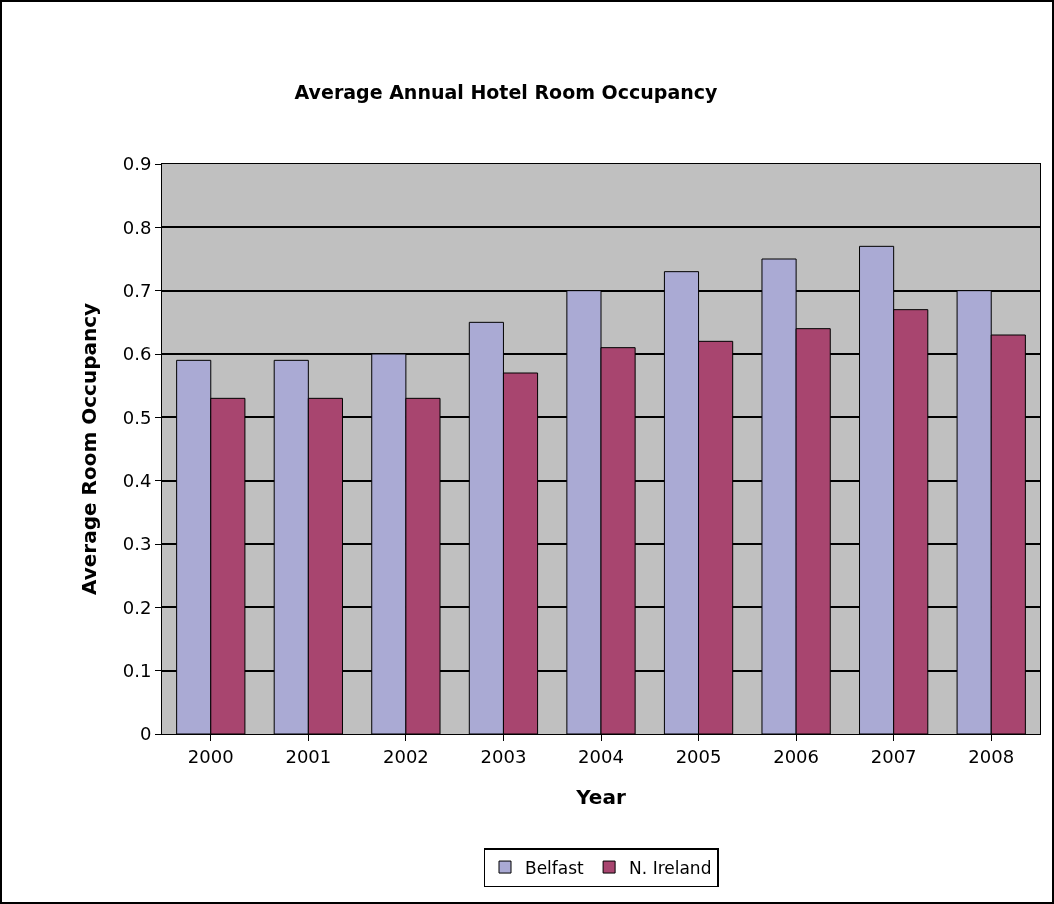 The width and height of the screenshot is (1054, 904). I want to click on y-tick-label: 0.9, so click(137, 164).